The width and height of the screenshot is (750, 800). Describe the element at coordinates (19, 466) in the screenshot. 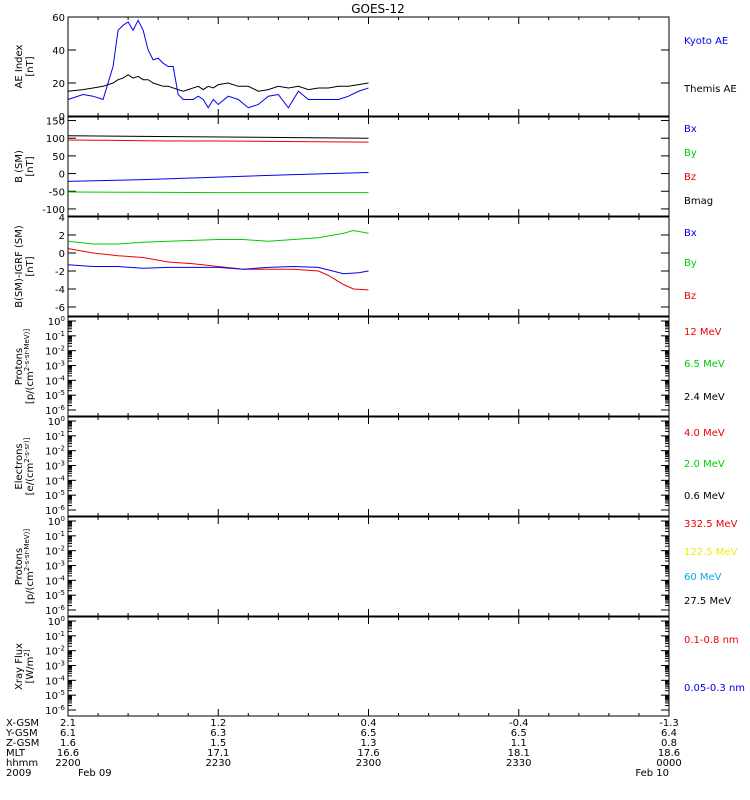

I see `y-axis-label-line: Electrons` at that location.